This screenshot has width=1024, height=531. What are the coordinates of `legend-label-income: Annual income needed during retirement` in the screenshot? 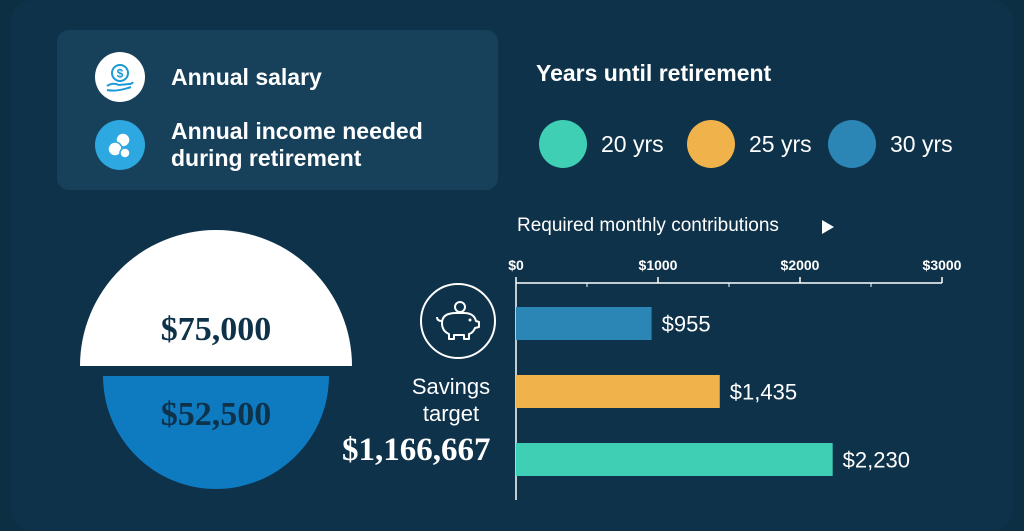 It's located at (297, 144).